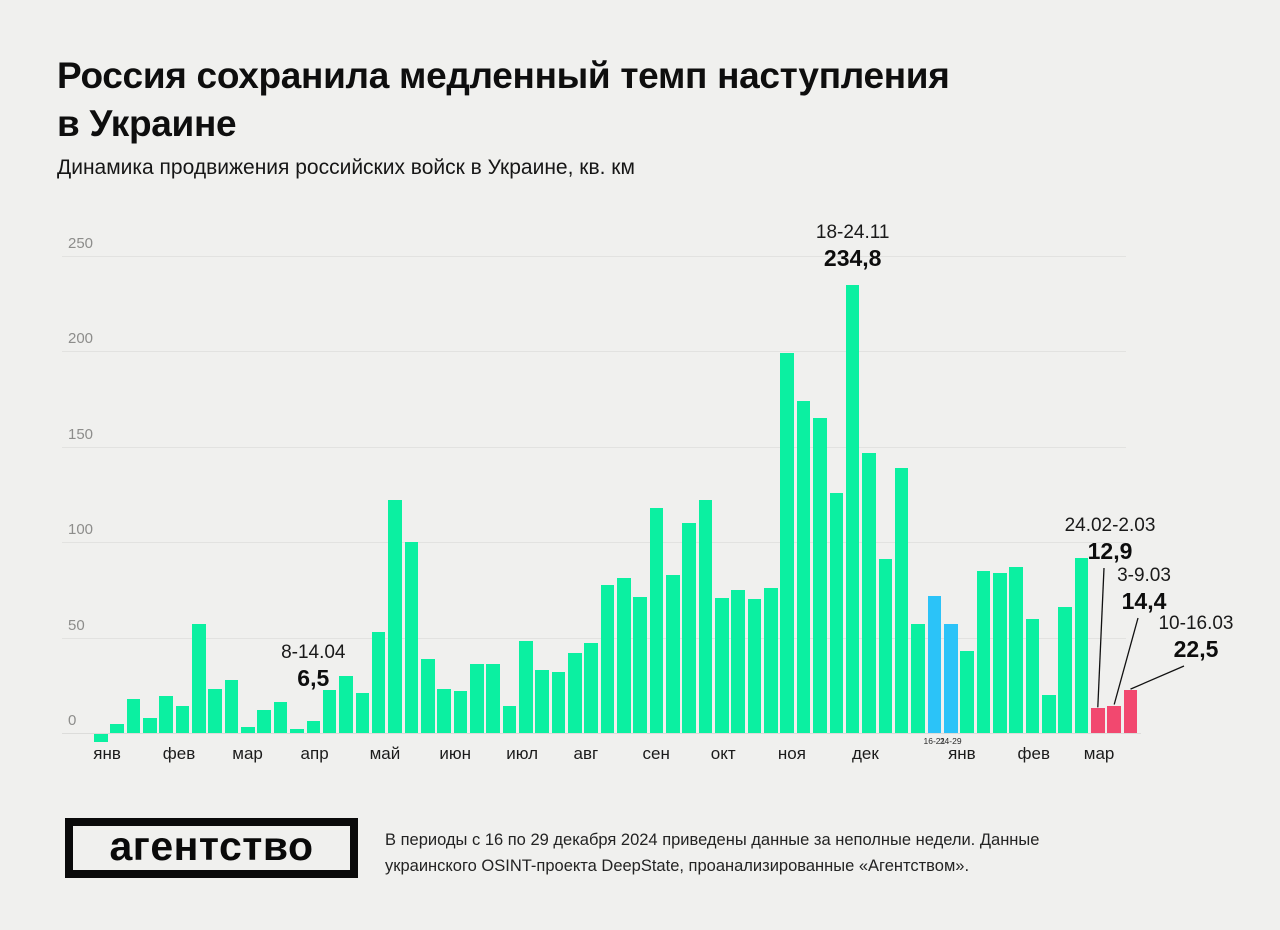 This screenshot has width=1280, height=930. I want to click on annotation-24.02-2.03: 24.02-2.03 12,9, so click(1110, 539).